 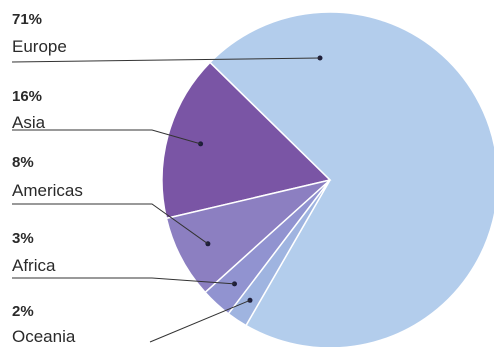 I want to click on leader-line-oceania, so click(x=200, y=321).